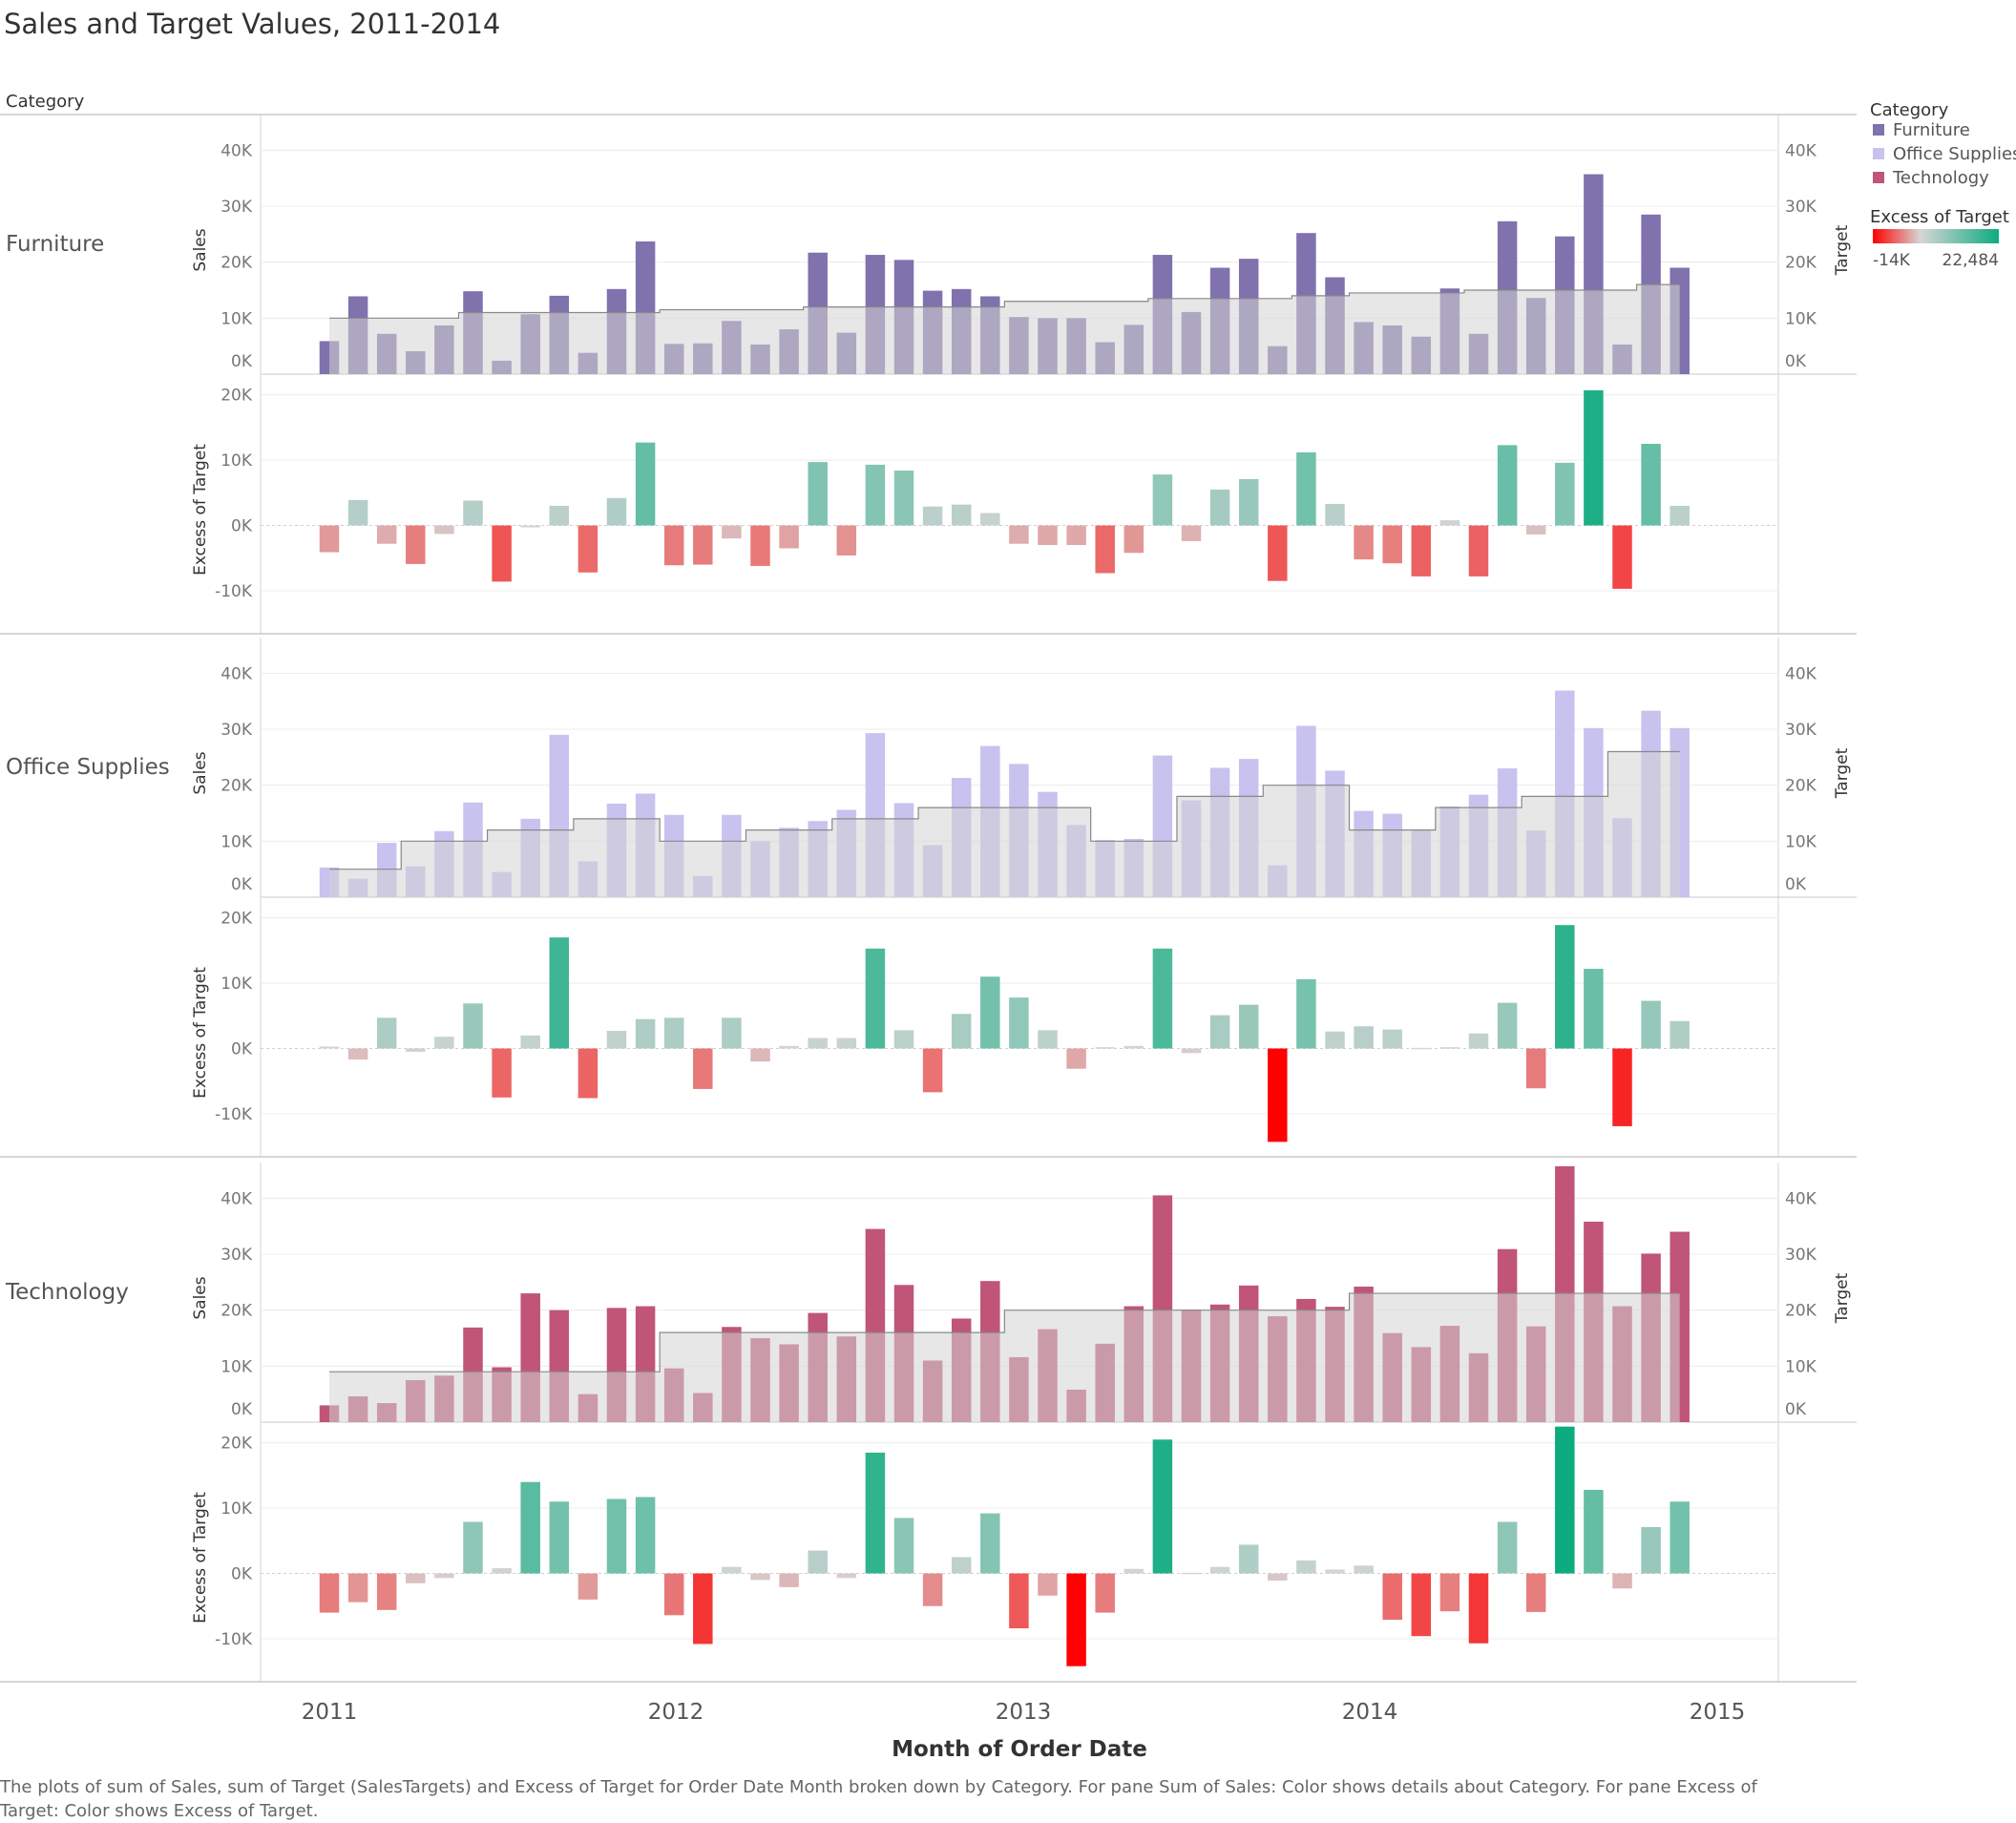 This screenshot has width=2016, height=1823. I want to click on legend-excess-title: Excess of Target, so click(1939, 217).